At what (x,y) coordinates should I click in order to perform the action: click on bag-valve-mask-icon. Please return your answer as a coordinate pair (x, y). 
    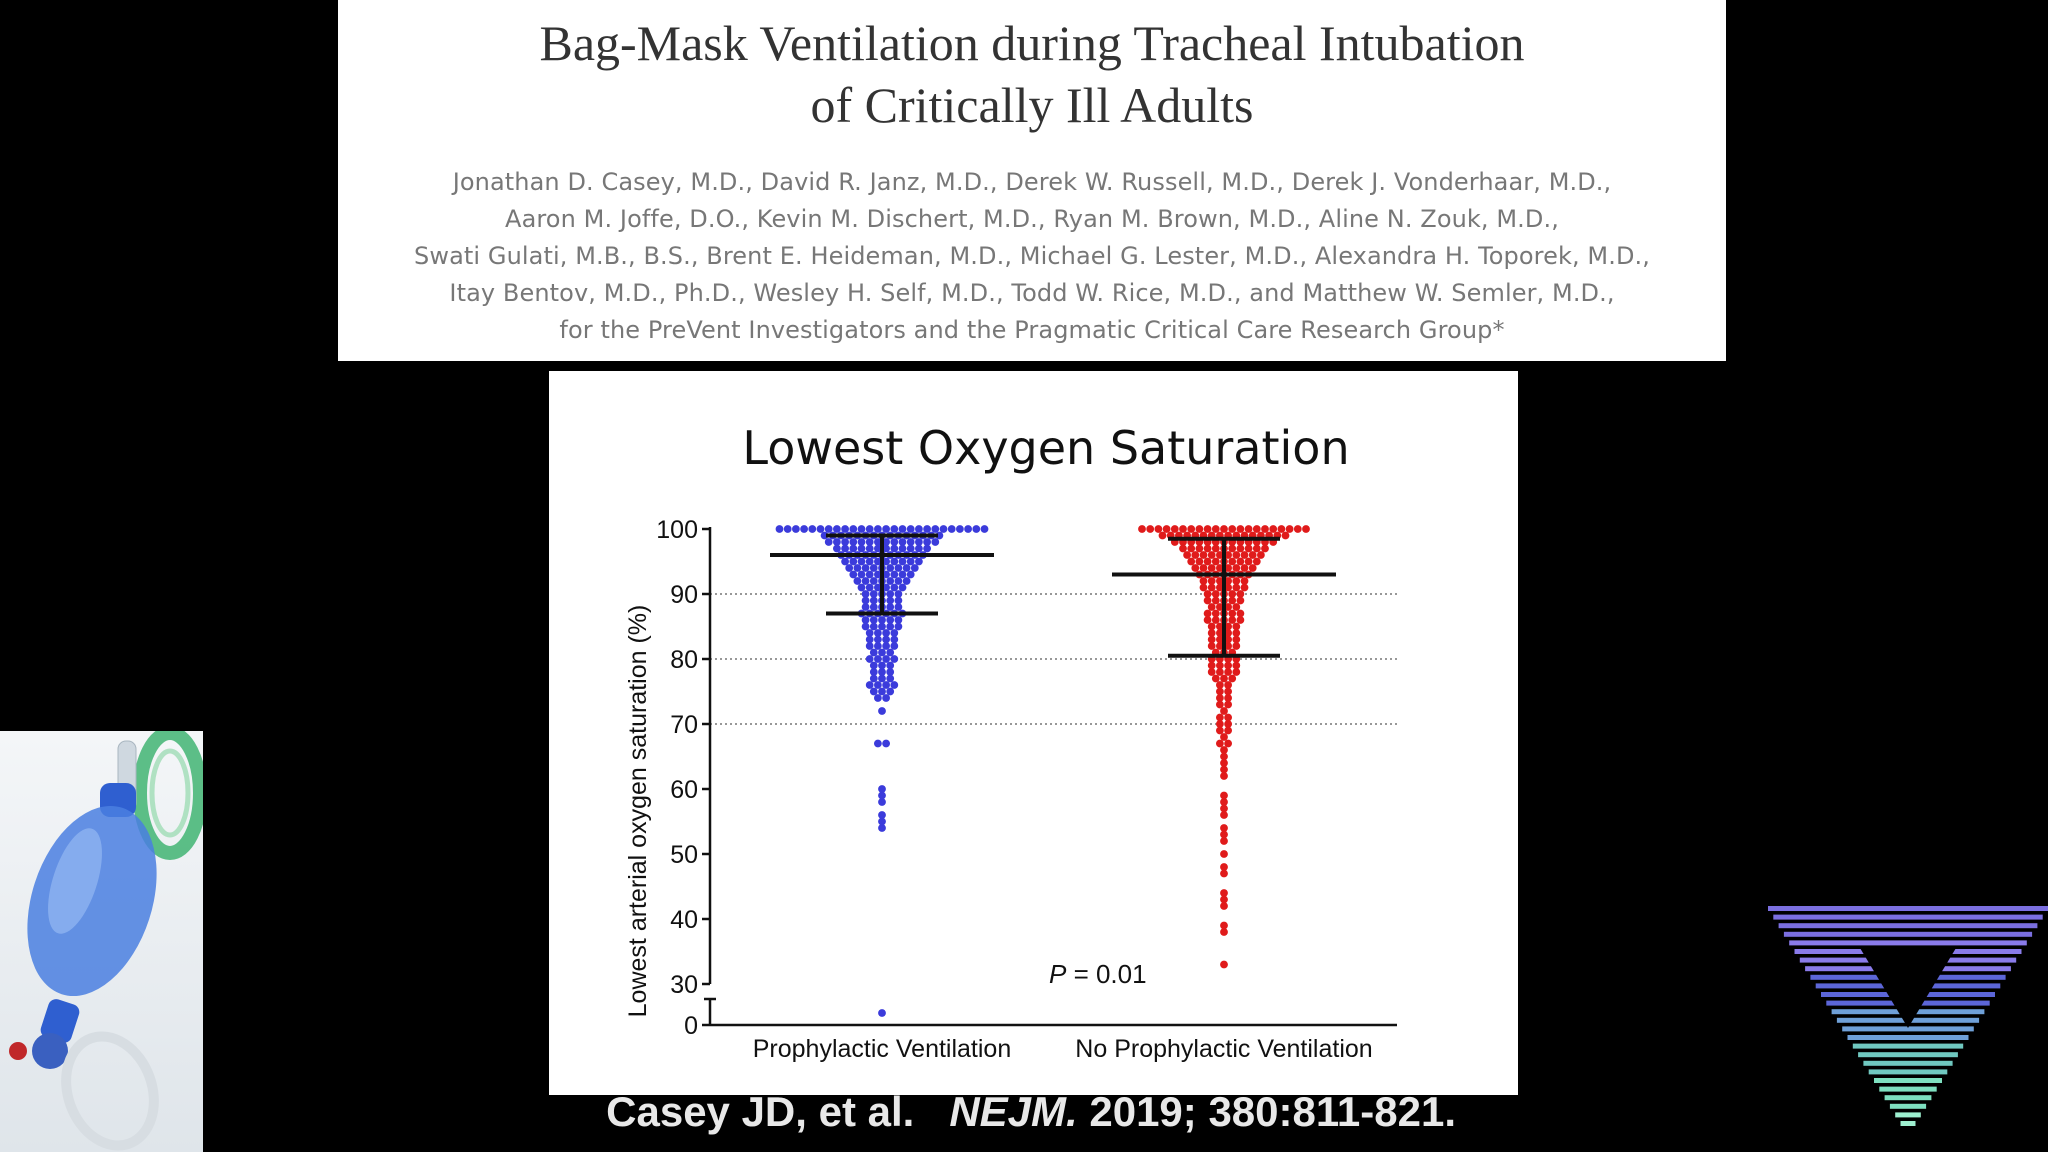
    Looking at the image, I should click on (106, 941).